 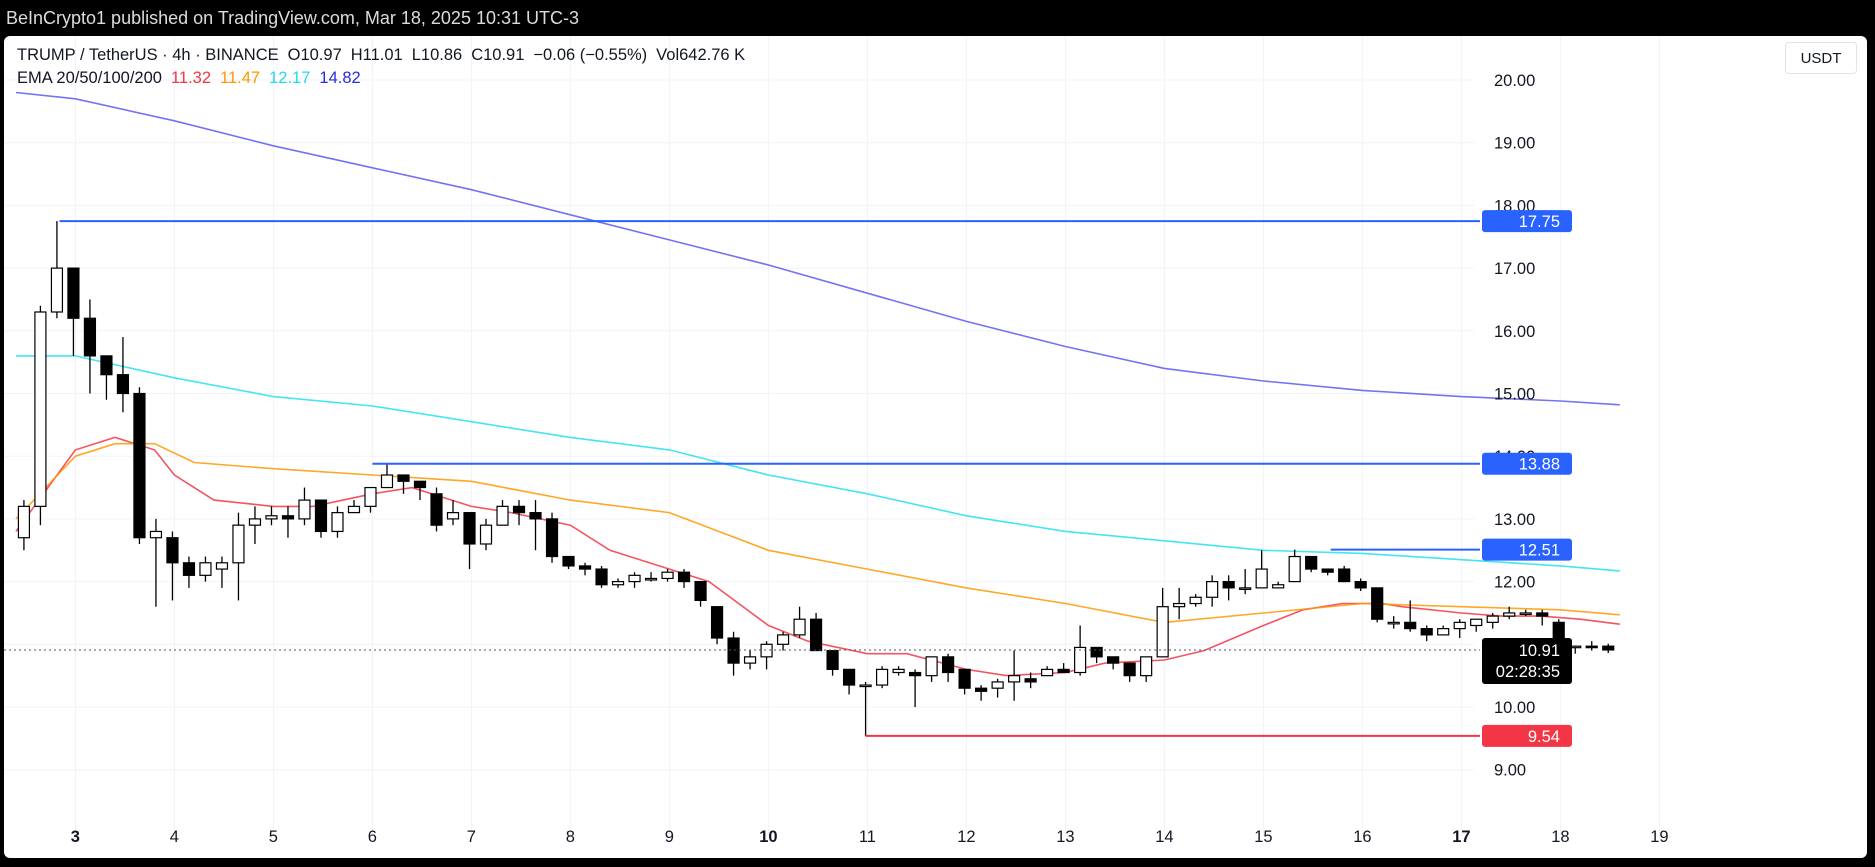 What do you see at coordinates (437, 55) in the screenshot?
I see `low-value: L10.86` at bounding box center [437, 55].